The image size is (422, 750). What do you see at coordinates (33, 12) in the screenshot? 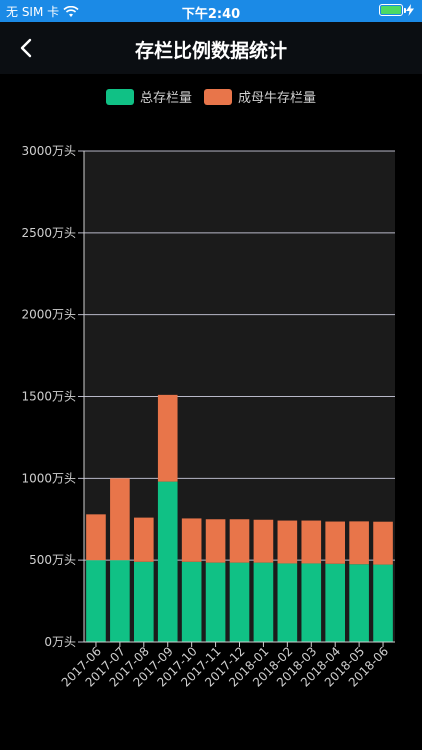
I see `carrier-label: 无 SIM 卡` at bounding box center [33, 12].